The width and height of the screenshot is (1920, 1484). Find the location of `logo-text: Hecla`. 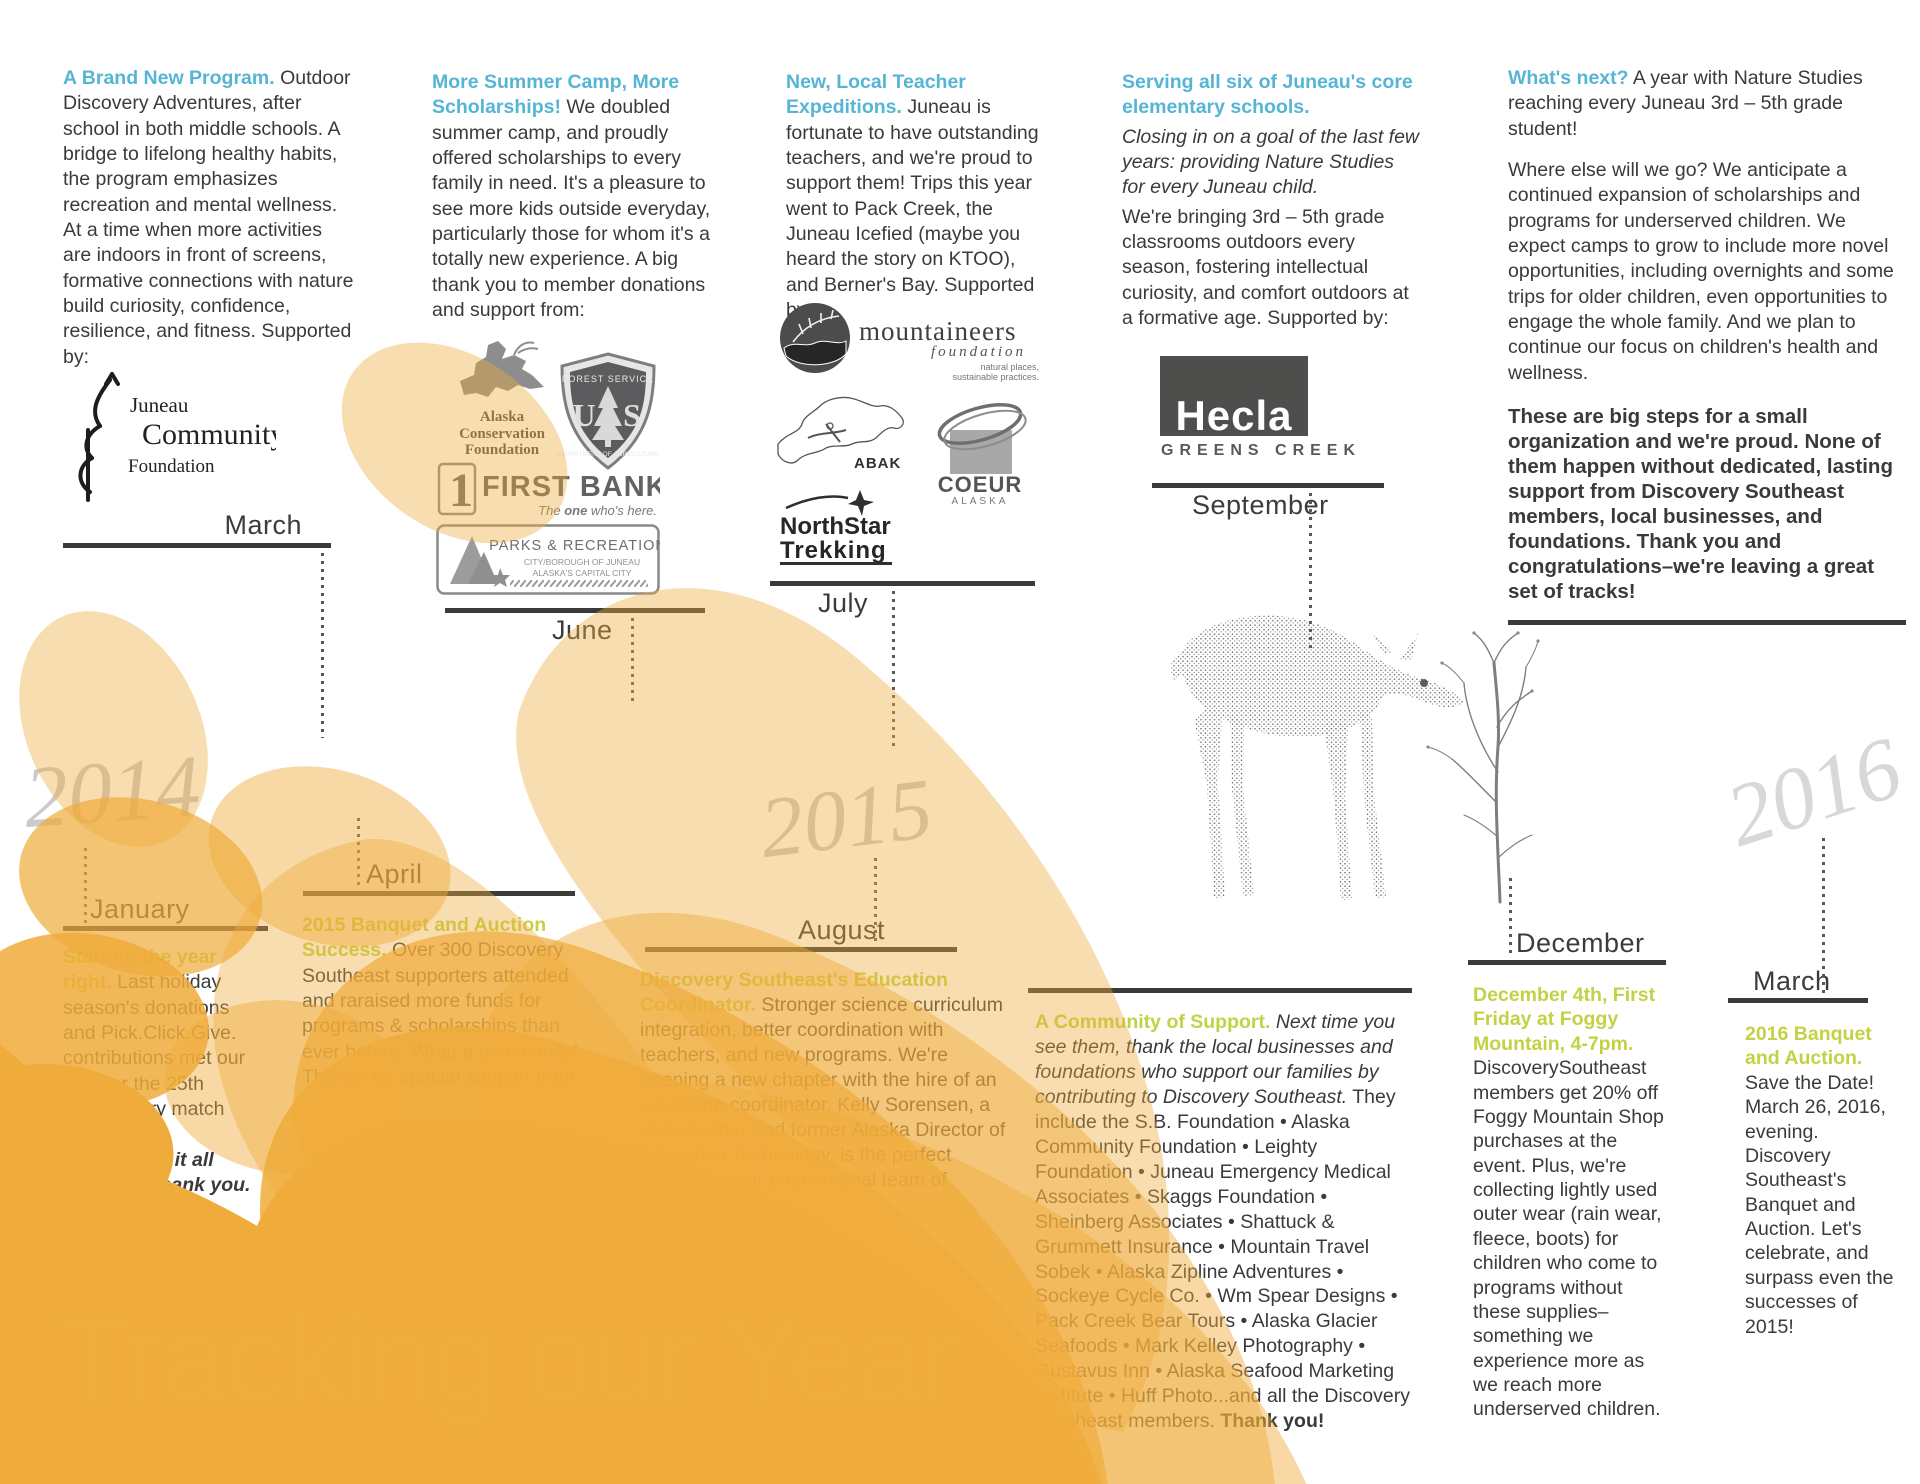

logo-text: Hecla is located at coordinates (1234, 416).